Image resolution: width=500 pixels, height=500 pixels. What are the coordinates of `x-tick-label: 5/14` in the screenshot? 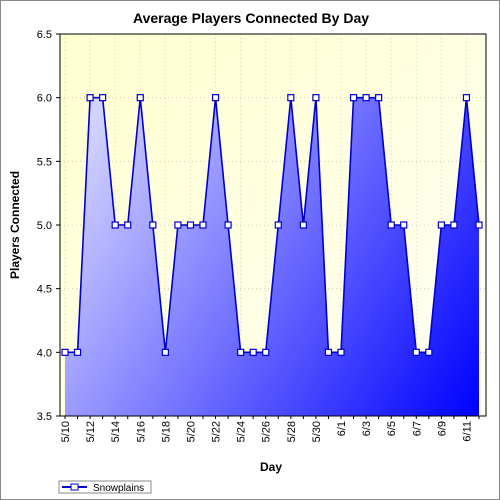 It's located at (116, 431).